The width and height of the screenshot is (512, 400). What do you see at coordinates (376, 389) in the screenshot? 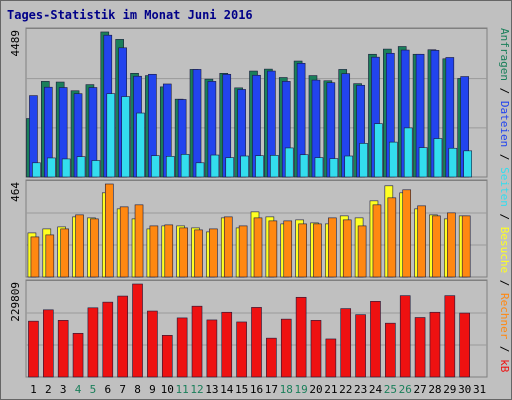
I see `x-label-day-24: 24` at bounding box center [376, 389].